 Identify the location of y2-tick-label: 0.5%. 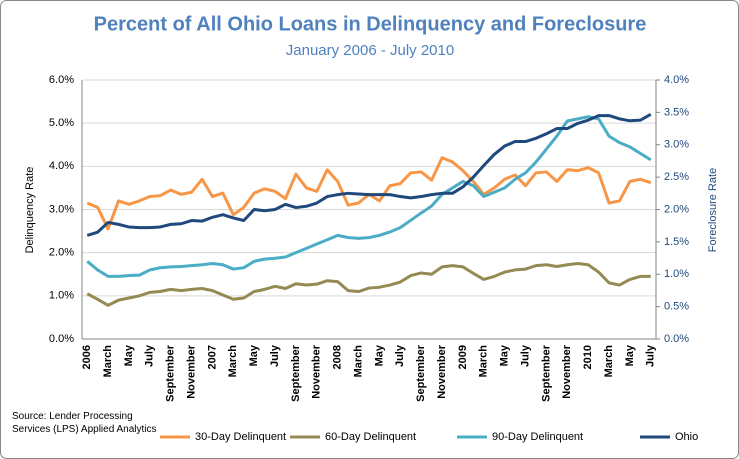
(676, 307).